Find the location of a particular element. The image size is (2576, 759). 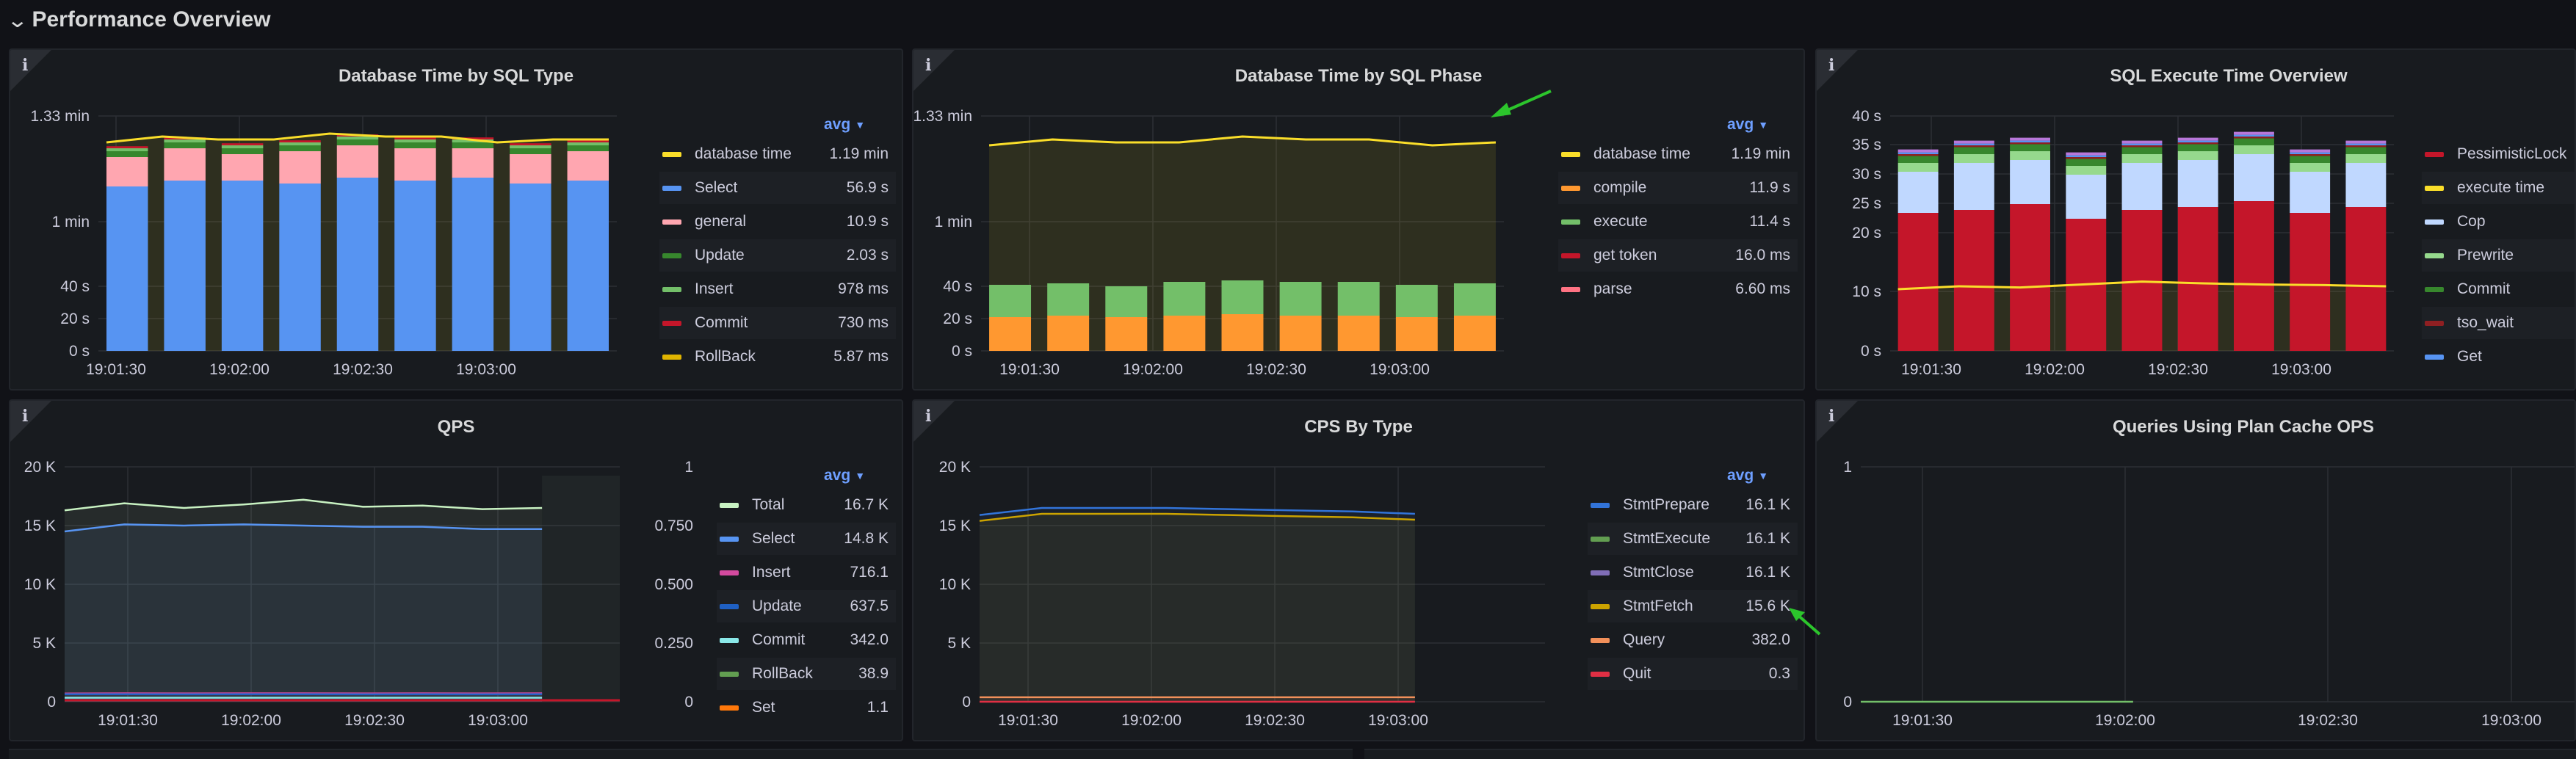

legend-item-update: Update 2.03 s is located at coordinates (777, 255).